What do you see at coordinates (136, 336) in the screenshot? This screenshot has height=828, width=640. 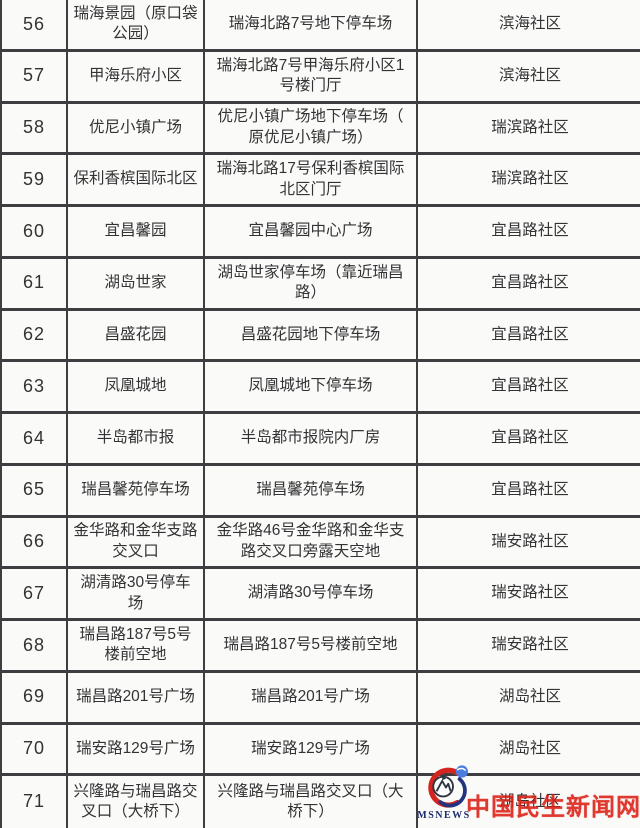 I see `name-cell: 昌盛花园` at bounding box center [136, 336].